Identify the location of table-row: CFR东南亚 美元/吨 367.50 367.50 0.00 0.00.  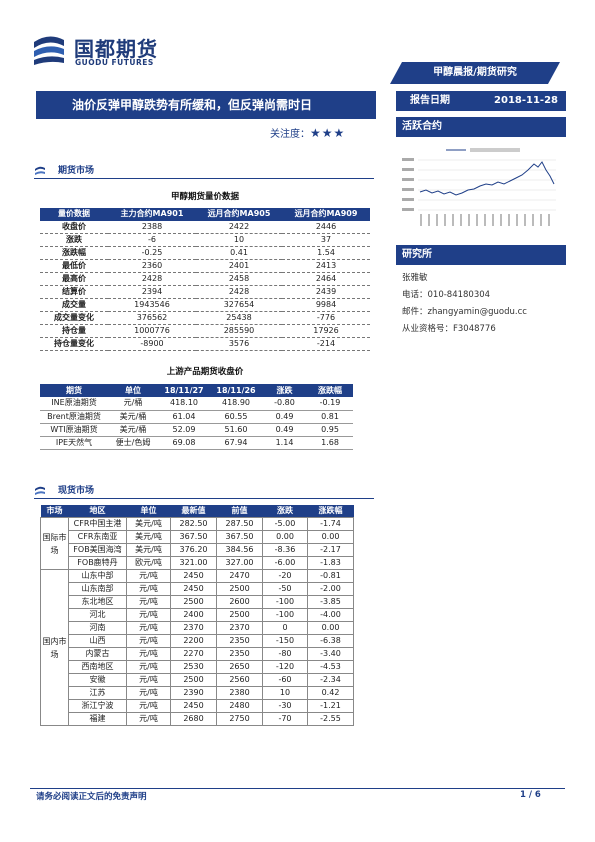
(197, 537).